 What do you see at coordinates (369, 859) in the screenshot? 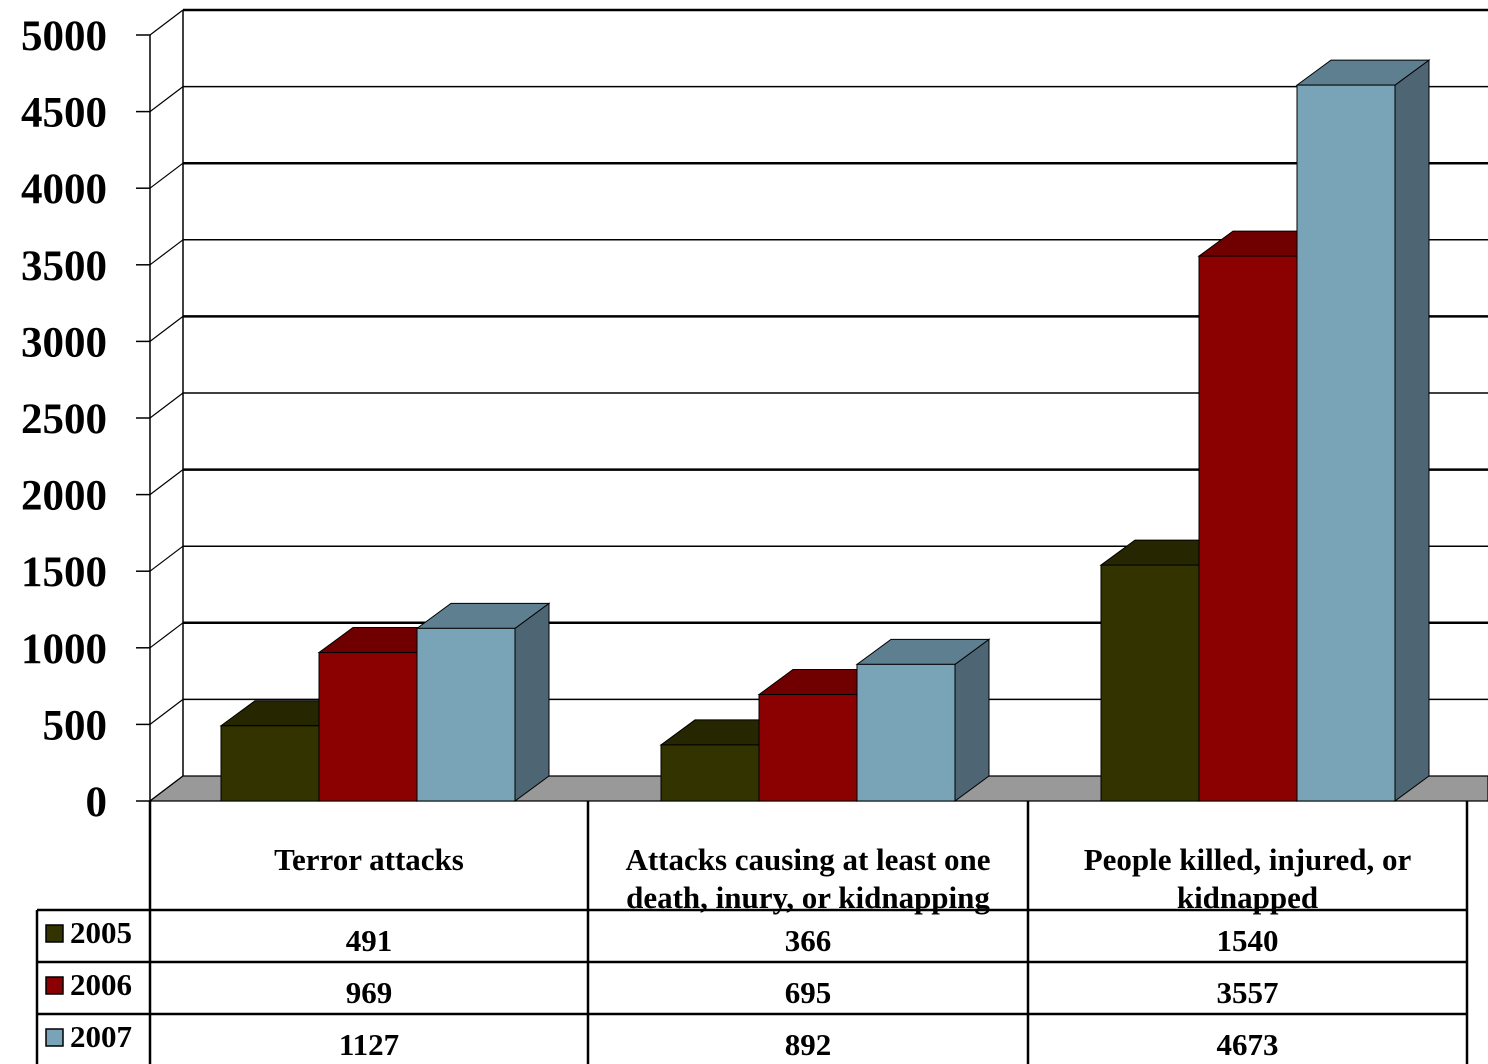
I see `category-label: Terror attacks` at bounding box center [369, 859].